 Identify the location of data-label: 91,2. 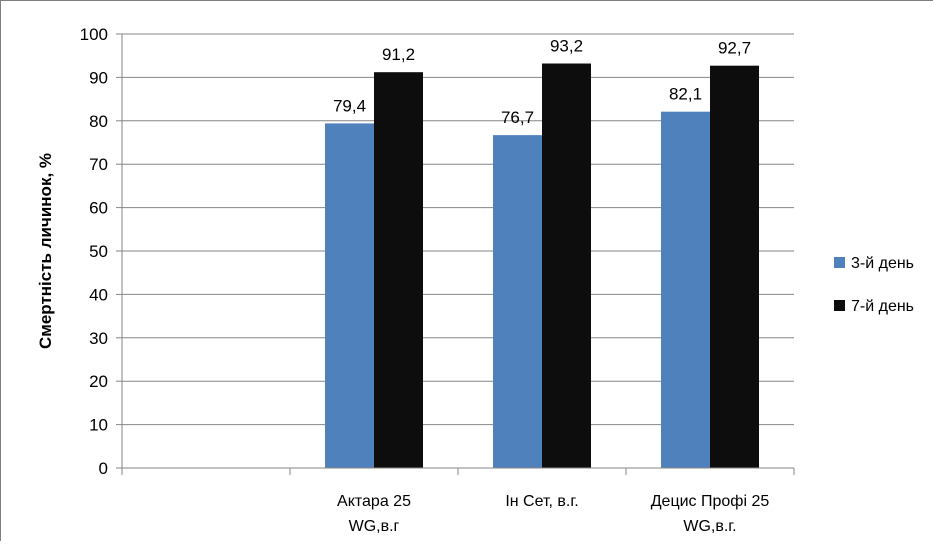
(398, 54).